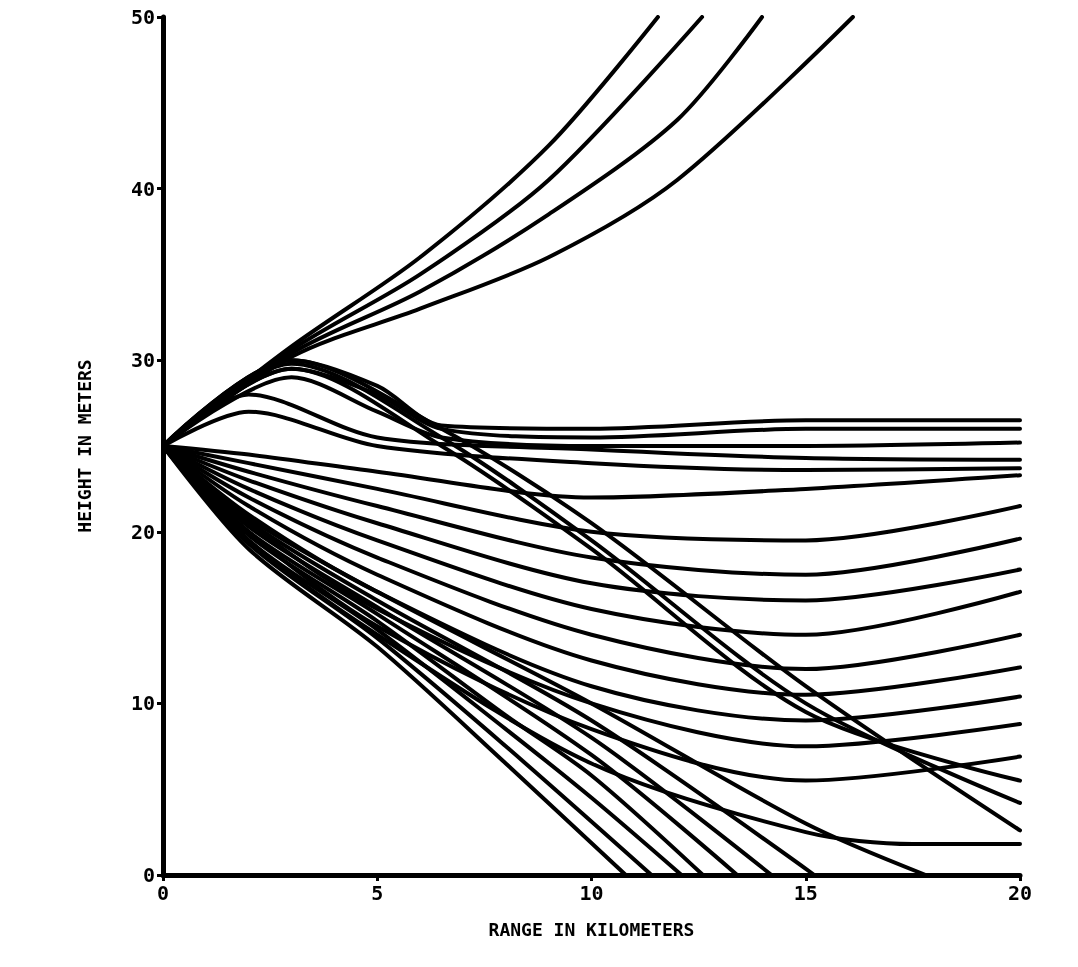 This screenshot has width=1078, height=967. Describe the element at coordinates (142, 703) in the screenshot. I see `y-tick-label: 10` at that location.